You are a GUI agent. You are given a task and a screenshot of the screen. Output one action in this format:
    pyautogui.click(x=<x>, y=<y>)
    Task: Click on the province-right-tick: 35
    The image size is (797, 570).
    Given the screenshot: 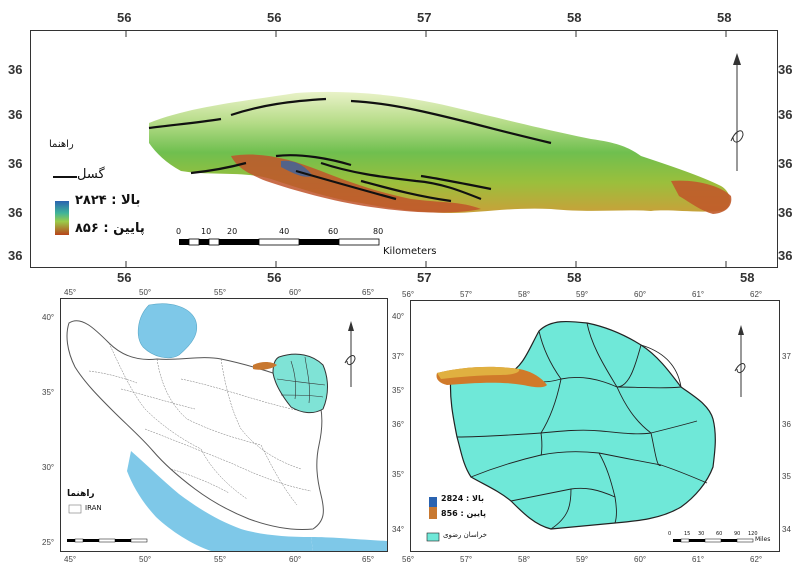 What is the action you would take?
    pyautogui.click(x=786, y=476)
    